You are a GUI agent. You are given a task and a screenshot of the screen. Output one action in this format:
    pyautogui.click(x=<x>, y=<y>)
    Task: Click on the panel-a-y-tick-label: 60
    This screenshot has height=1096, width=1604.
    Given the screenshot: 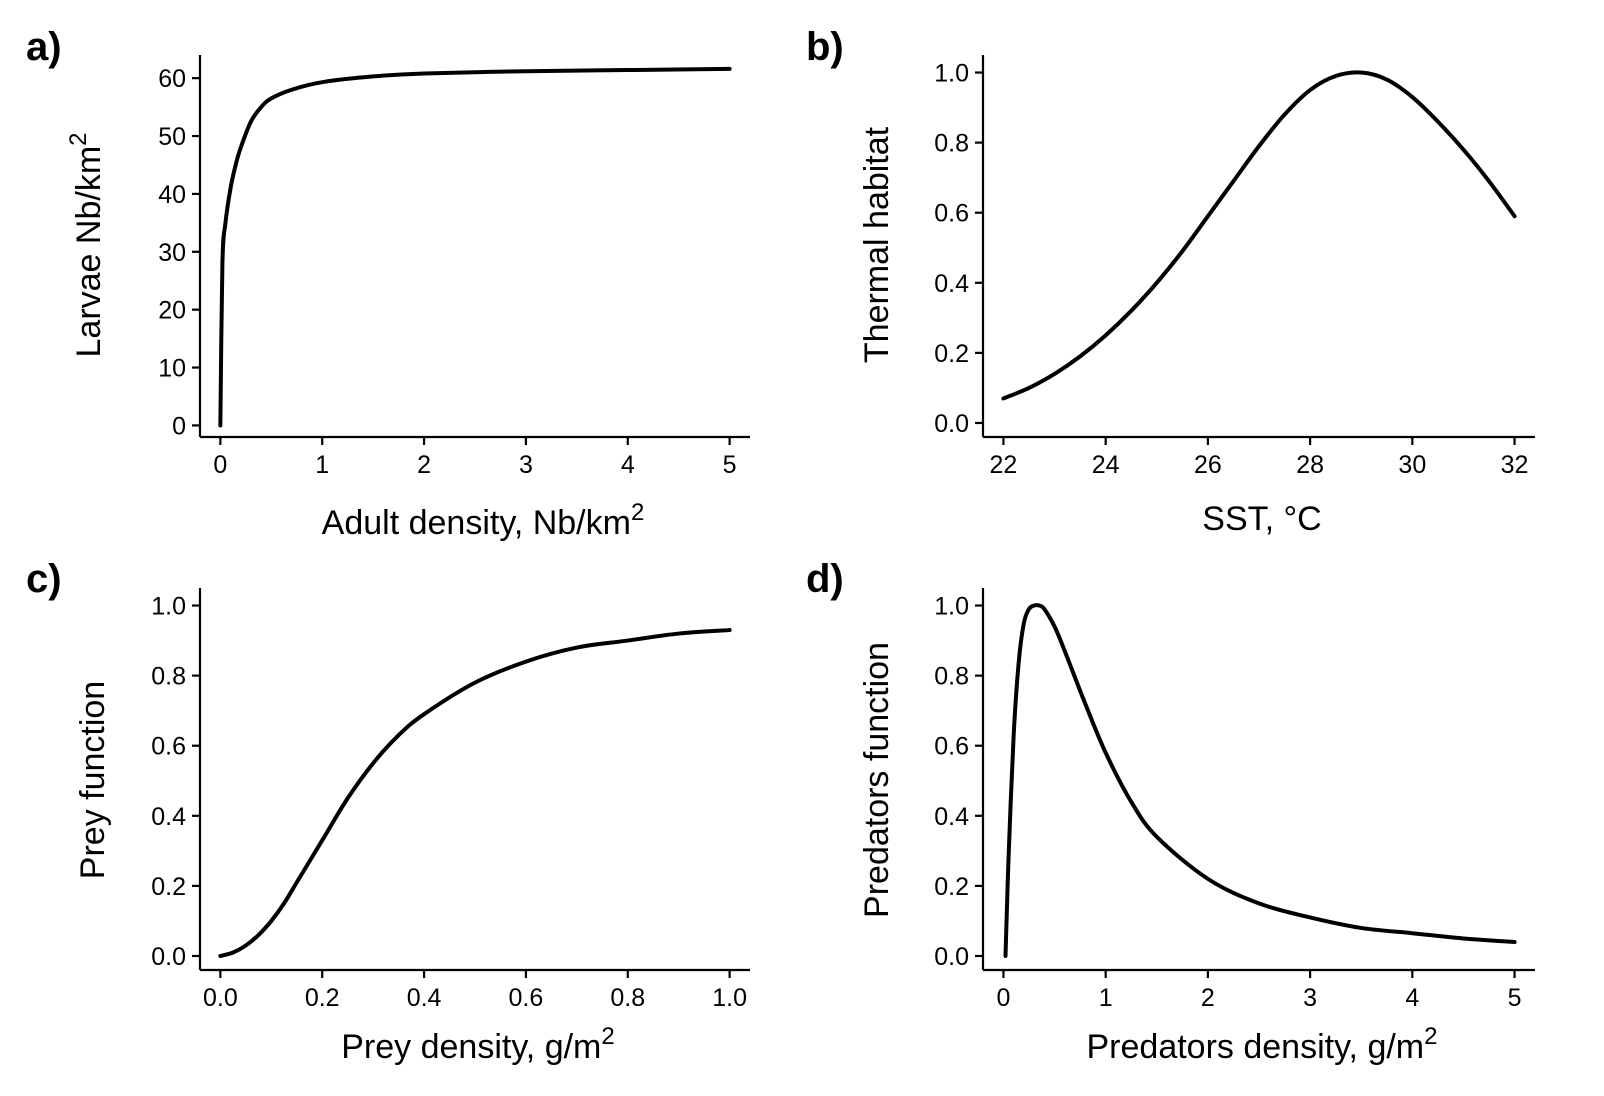 What is the action you would take?
    pyautogui.click(x=172, y=79)
    